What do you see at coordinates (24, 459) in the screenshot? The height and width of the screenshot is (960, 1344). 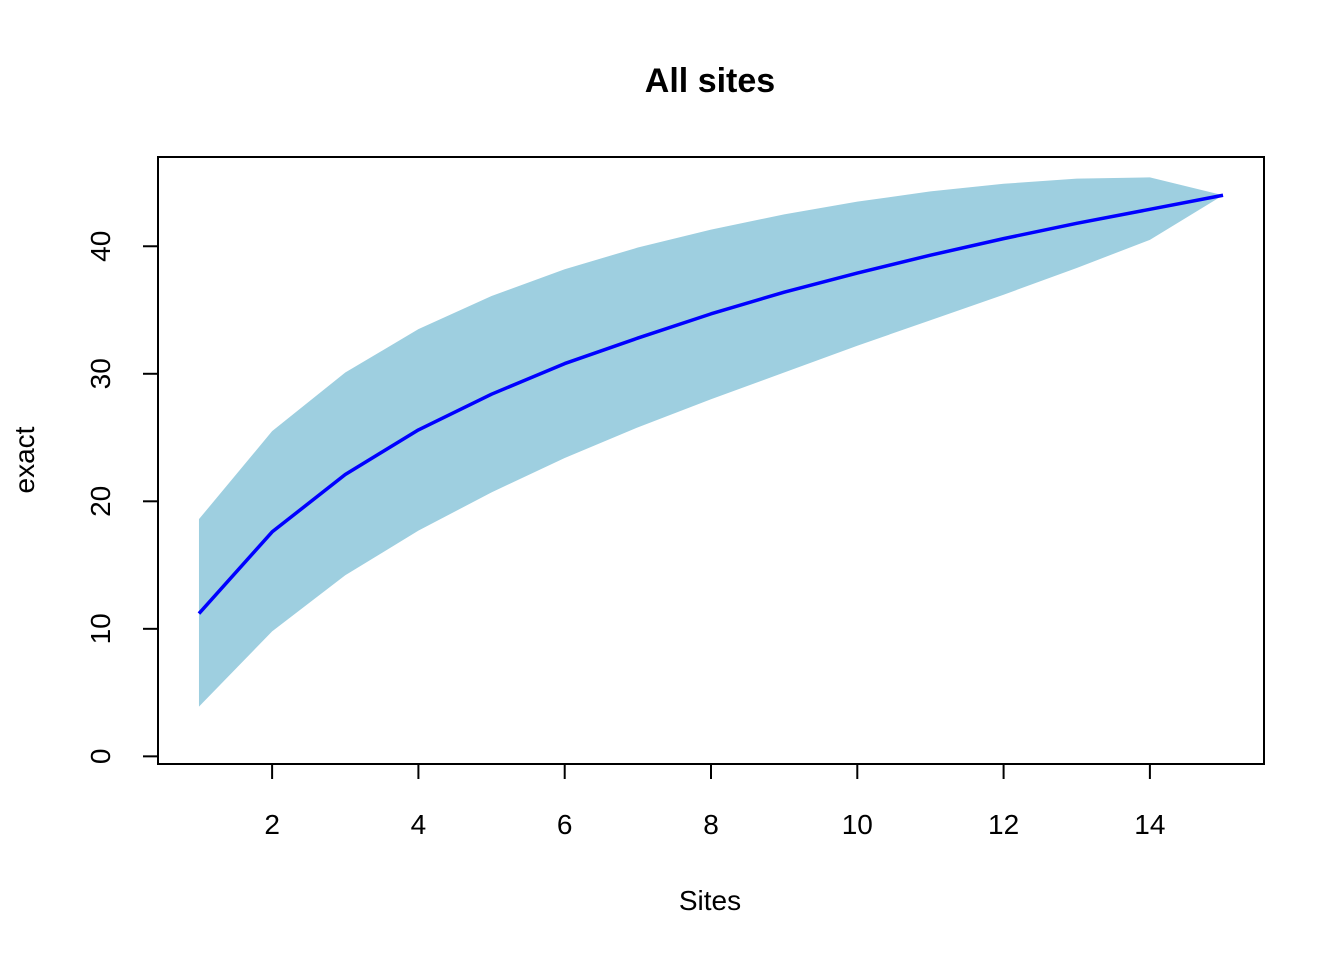 I see `y-axis-label: exact` at bounding box center [24, 459].